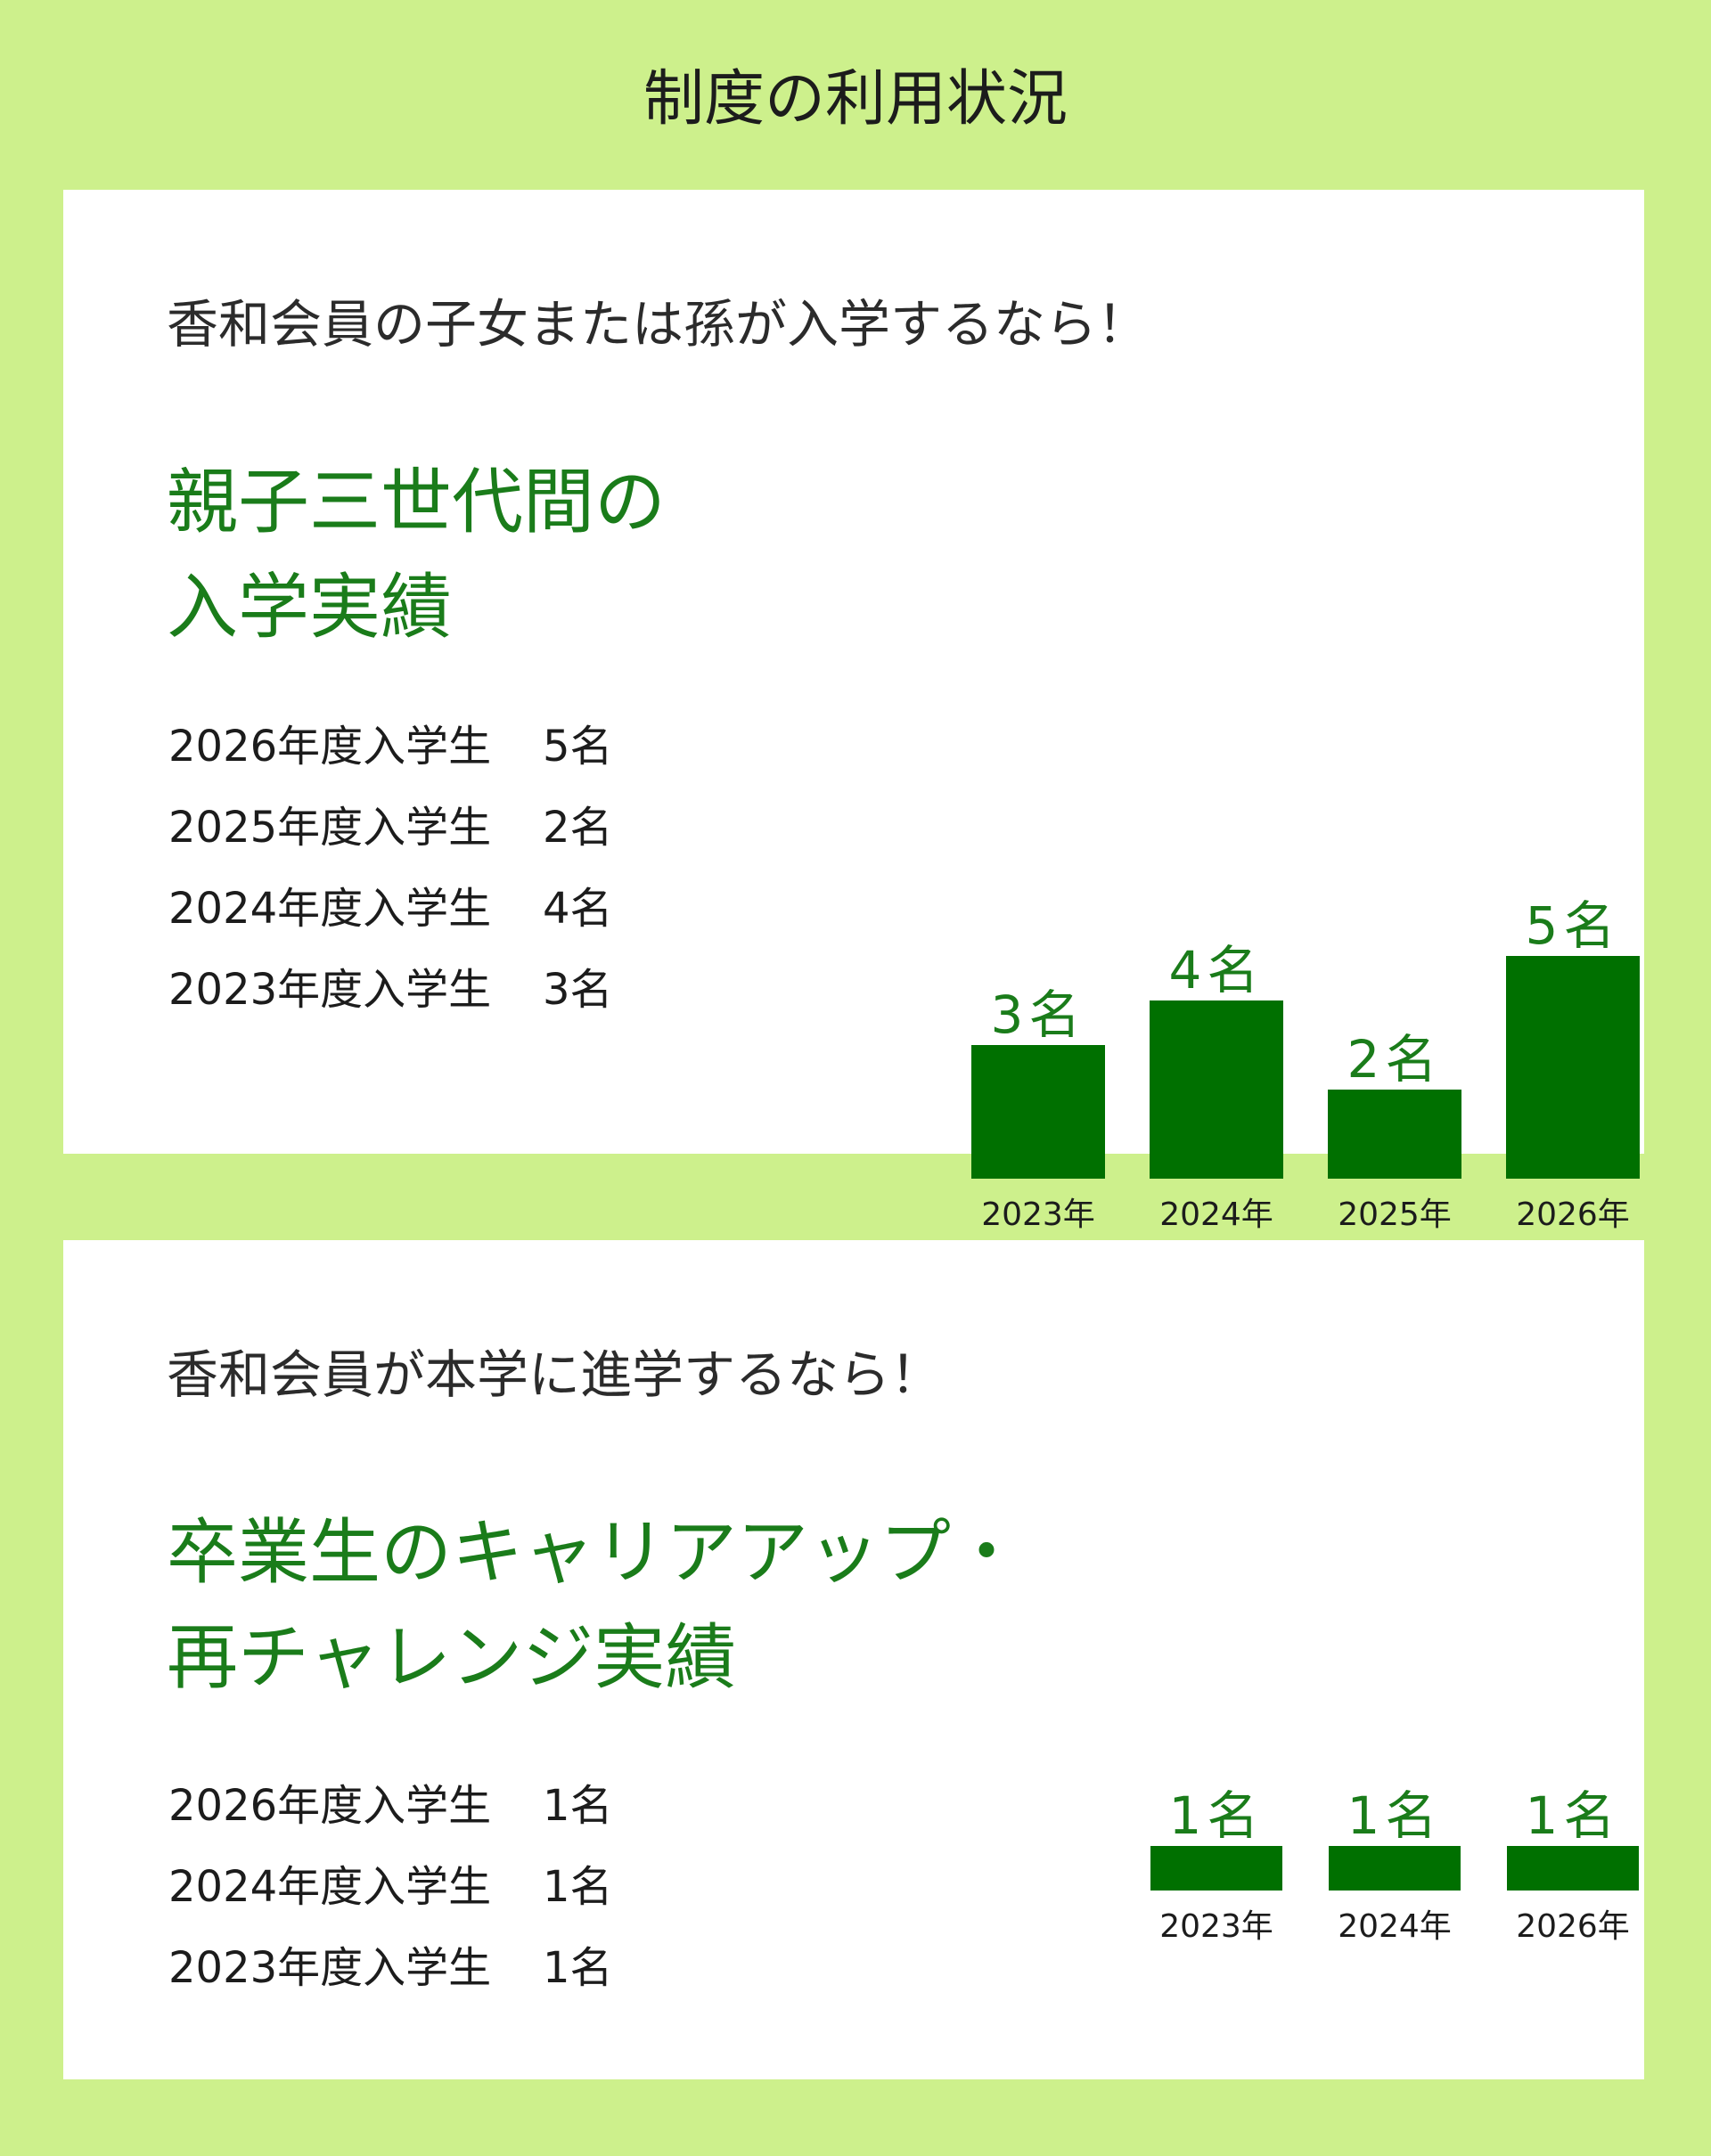 Image resolution: width=1711 pixels, height=2156 pixels. Describe the element at coordinates (1573, 925) in the screenshot. I see `data-label: 5名` at that location.